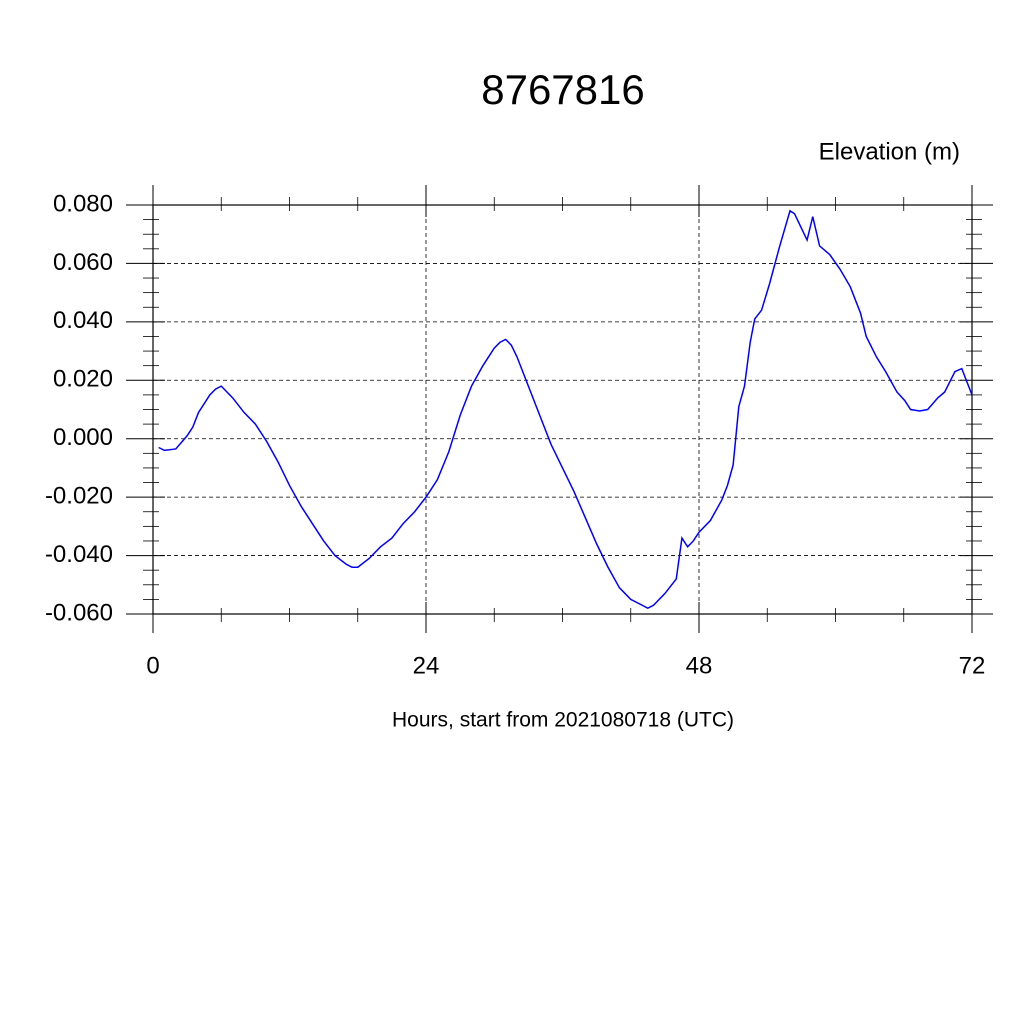  What do you see at coordinates (889, 151) in the screenshot?
I see `y-axis-label: Elevation (m)` at bounding box center [889, 151].